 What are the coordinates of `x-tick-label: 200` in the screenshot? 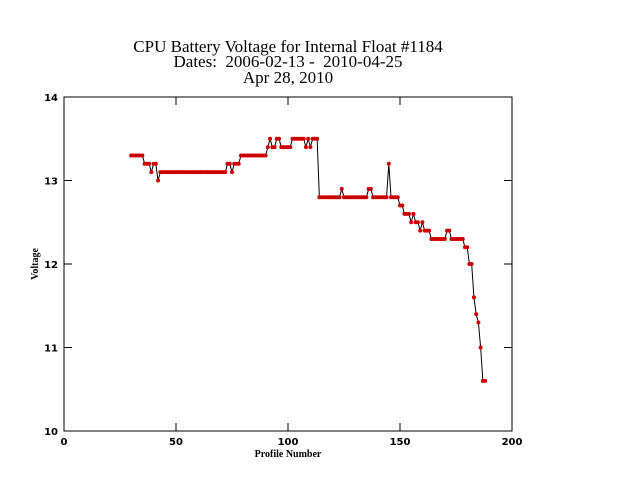 It's located at (512, 442).